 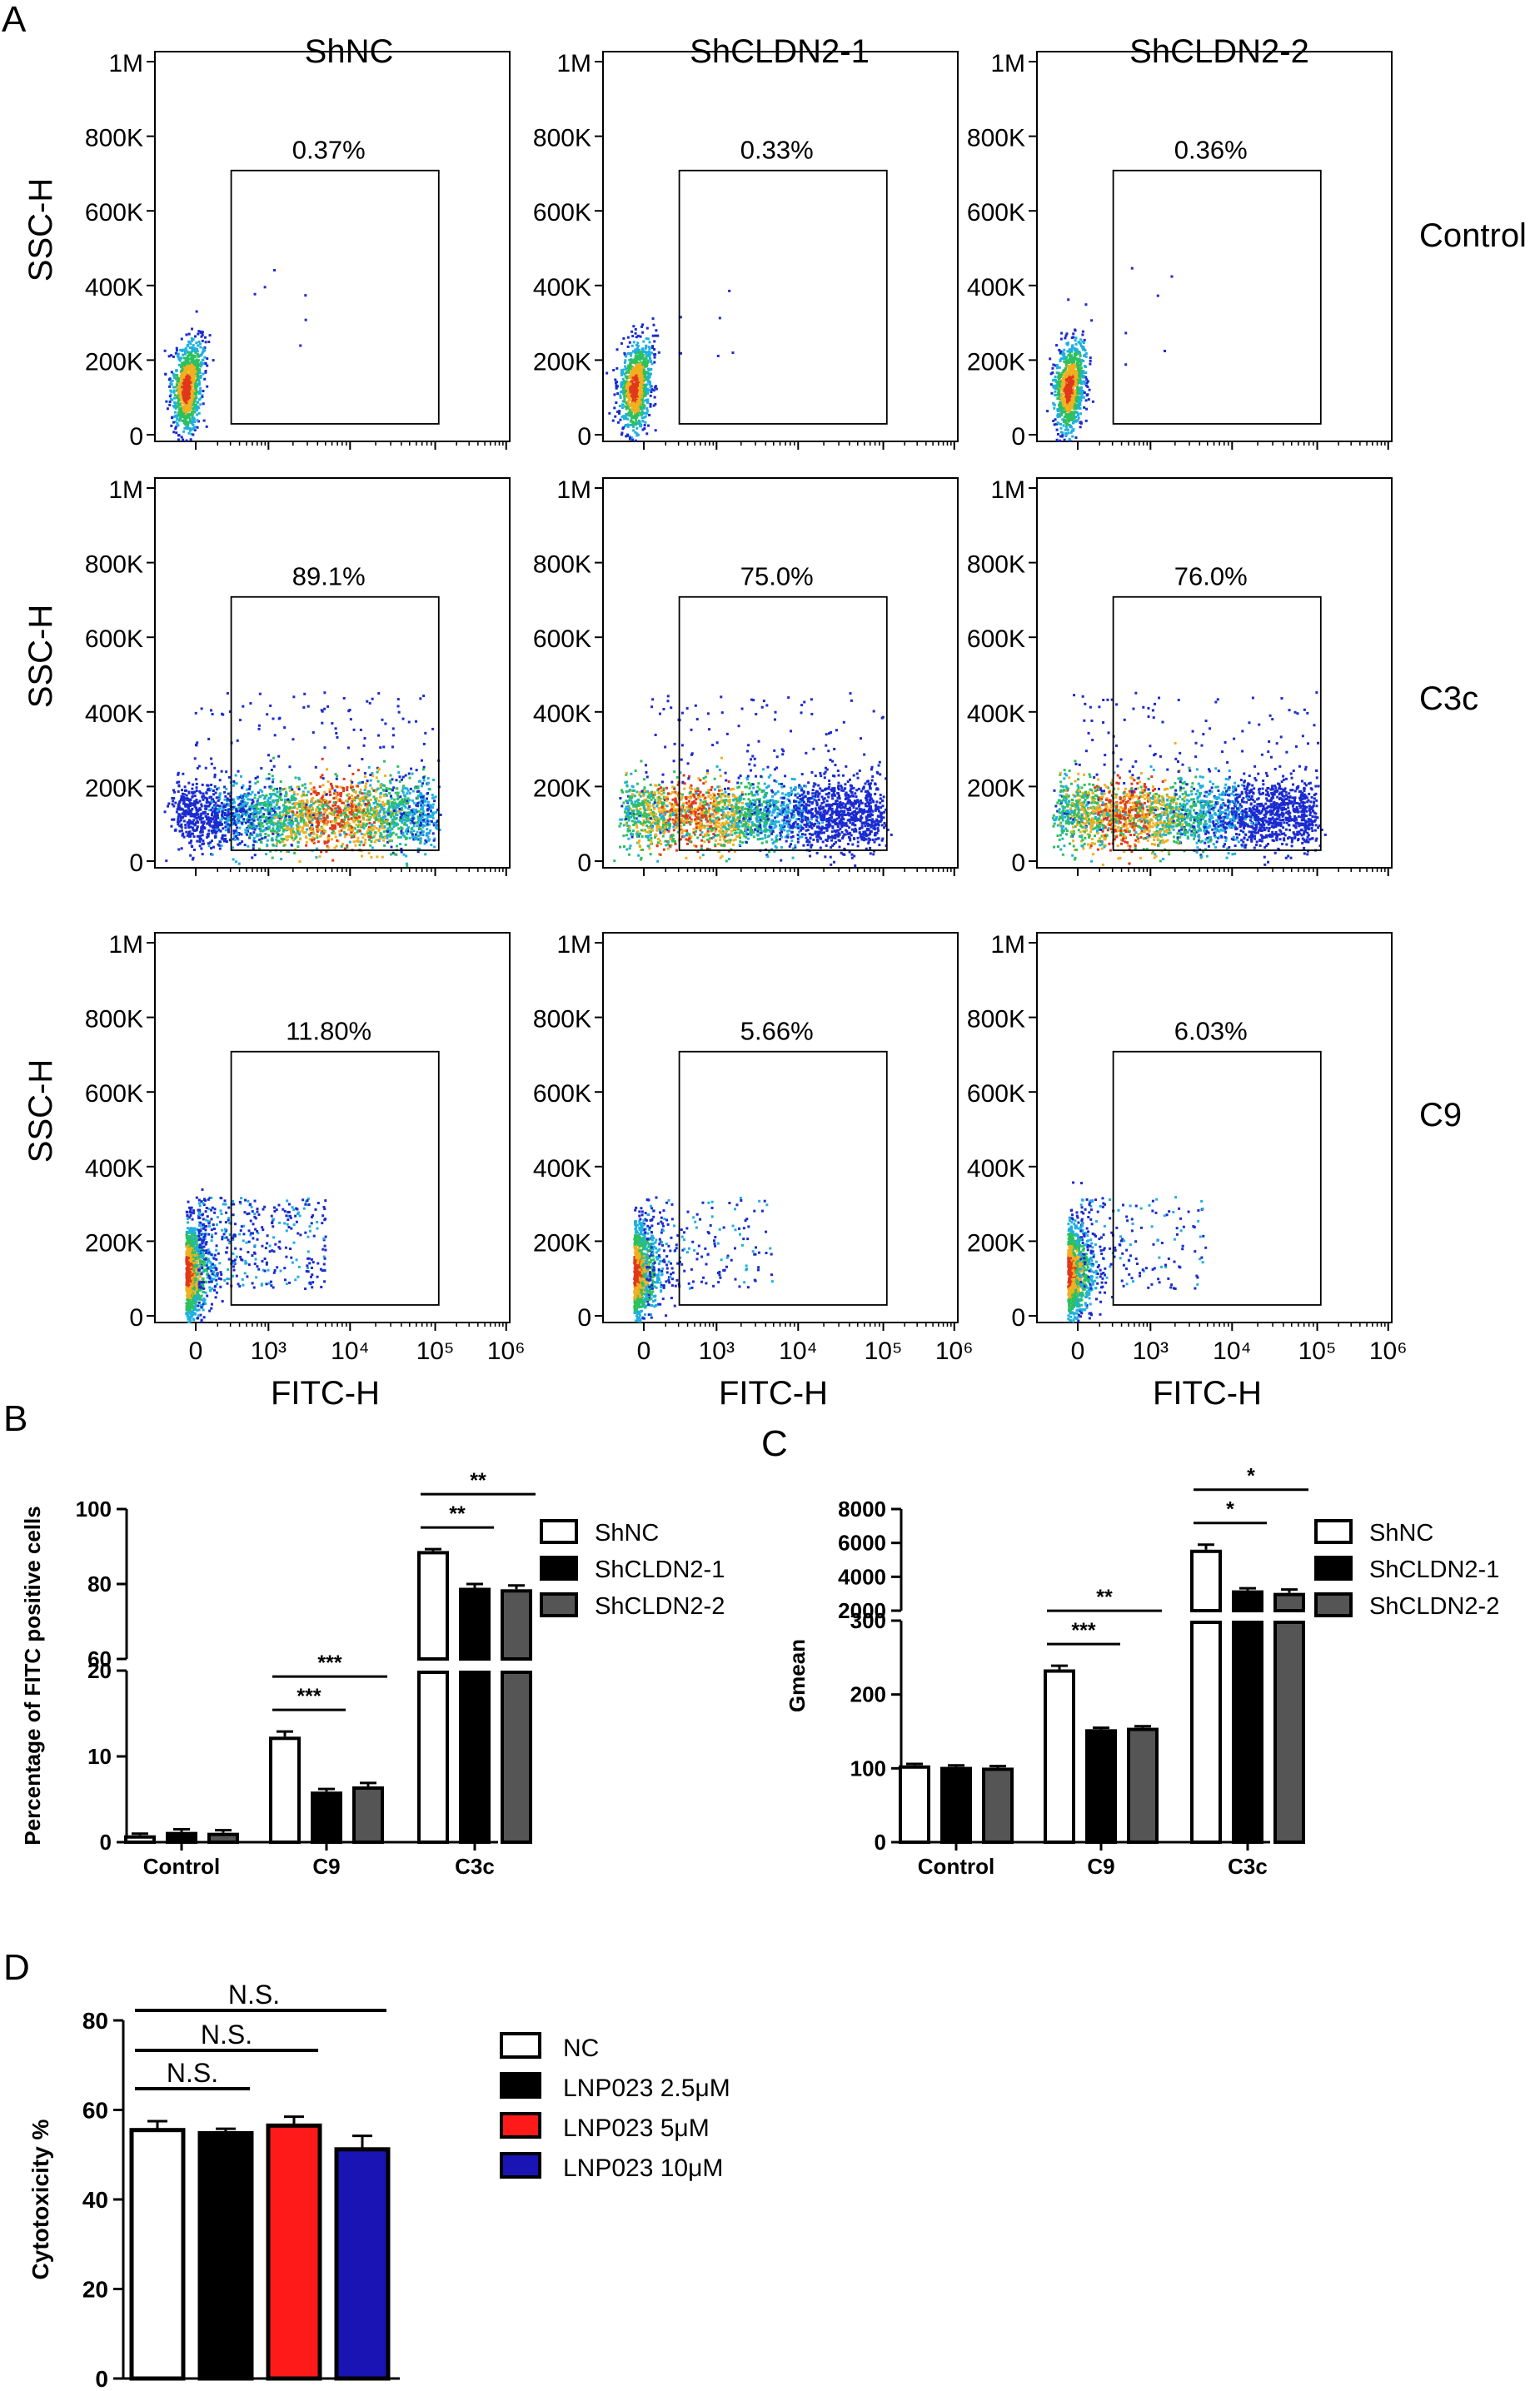 I want to click on event-cloud, so click(x=302, y=779).